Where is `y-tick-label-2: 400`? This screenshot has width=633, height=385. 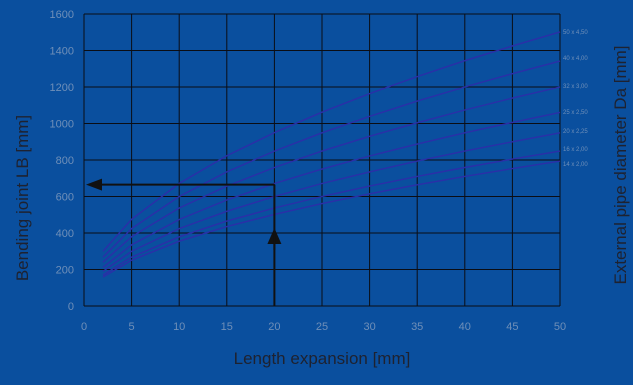
y-tick-label-2: 400 is located at coordinates (65, 234).